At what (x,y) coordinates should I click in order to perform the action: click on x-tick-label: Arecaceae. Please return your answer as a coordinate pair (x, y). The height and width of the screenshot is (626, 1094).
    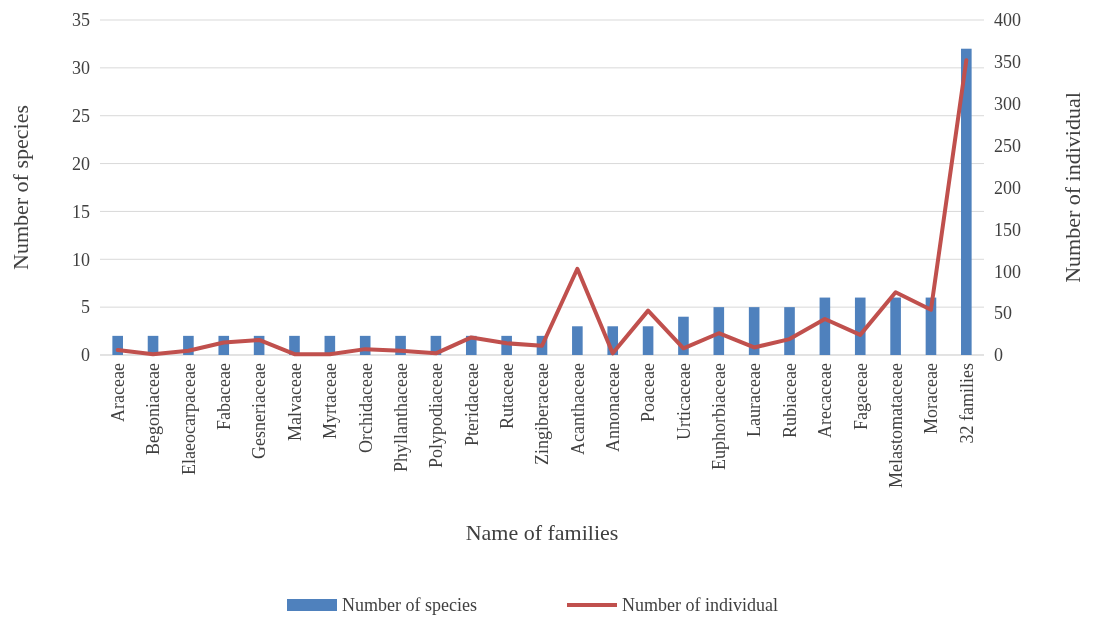
    Looking at the image, I should click on (825, 400).